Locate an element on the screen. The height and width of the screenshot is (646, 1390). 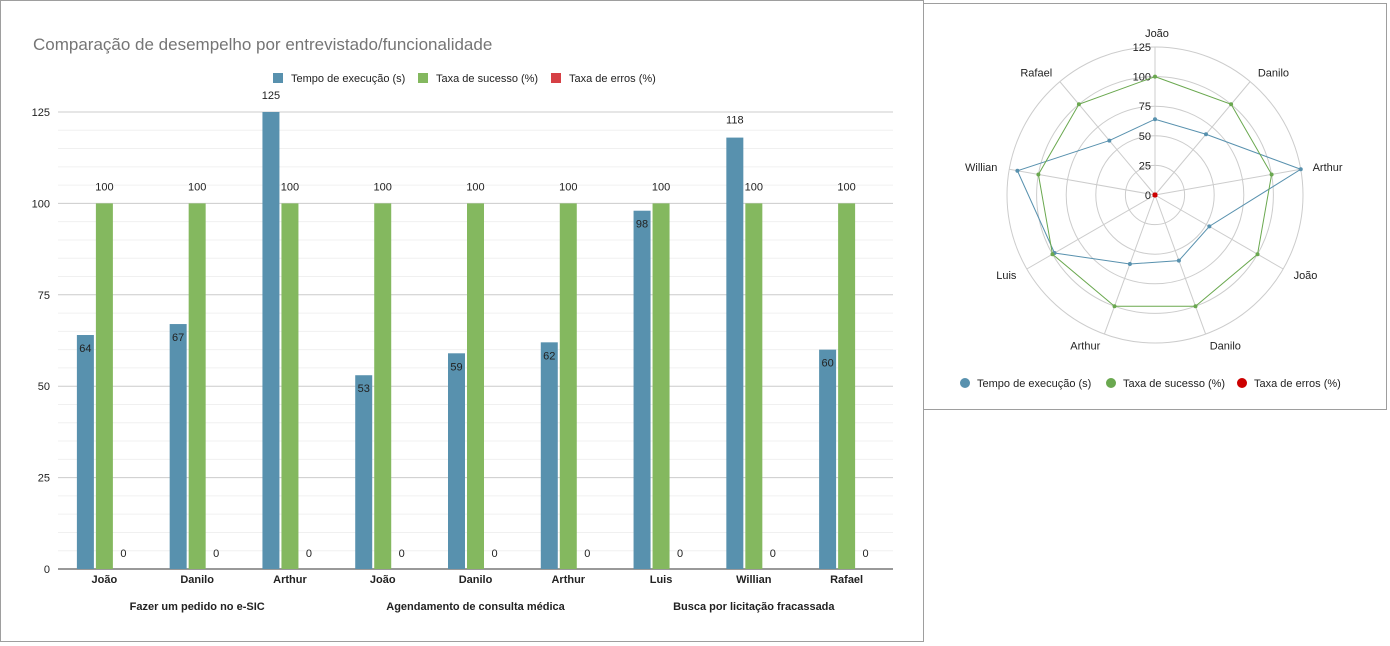
x-tick-label: Danilo is located at coordinates (476, 580).